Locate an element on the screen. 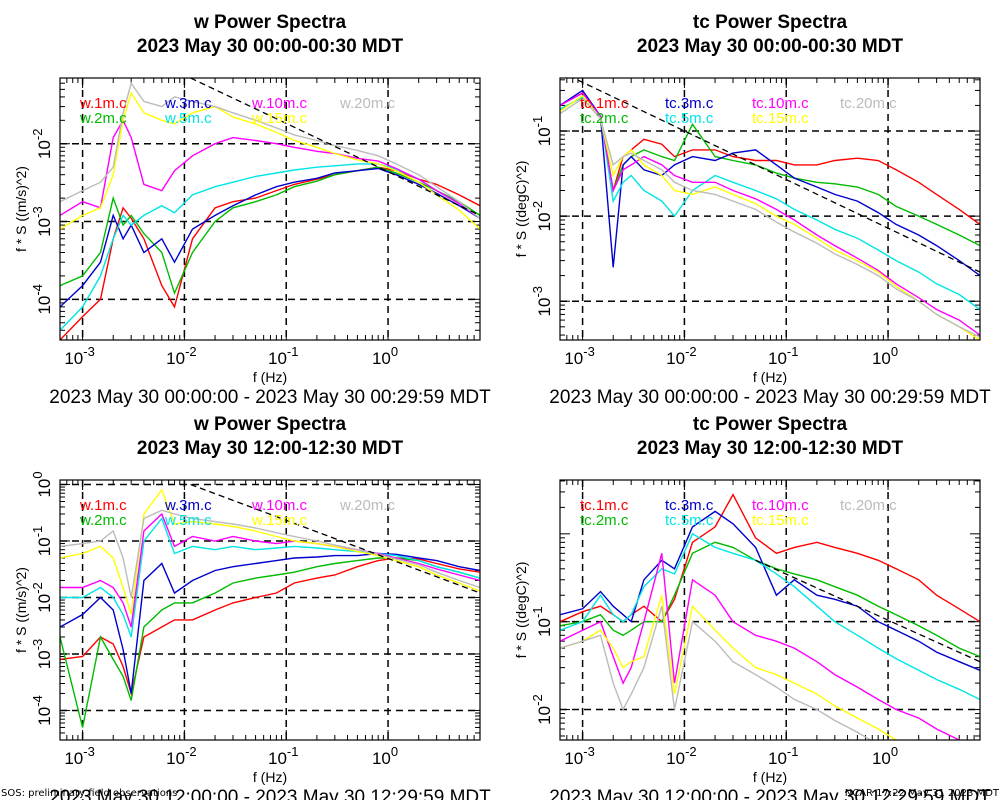  series-line-tc-3m-c is located at coordinates (770, 183).